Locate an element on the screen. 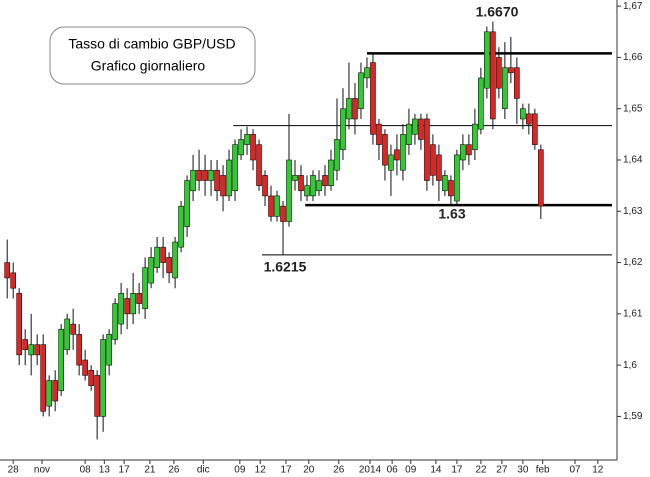 Image resolution: width=650 pixels, height=477 pixels. x-tick-label: 09 is located at coordinates (240, 470).